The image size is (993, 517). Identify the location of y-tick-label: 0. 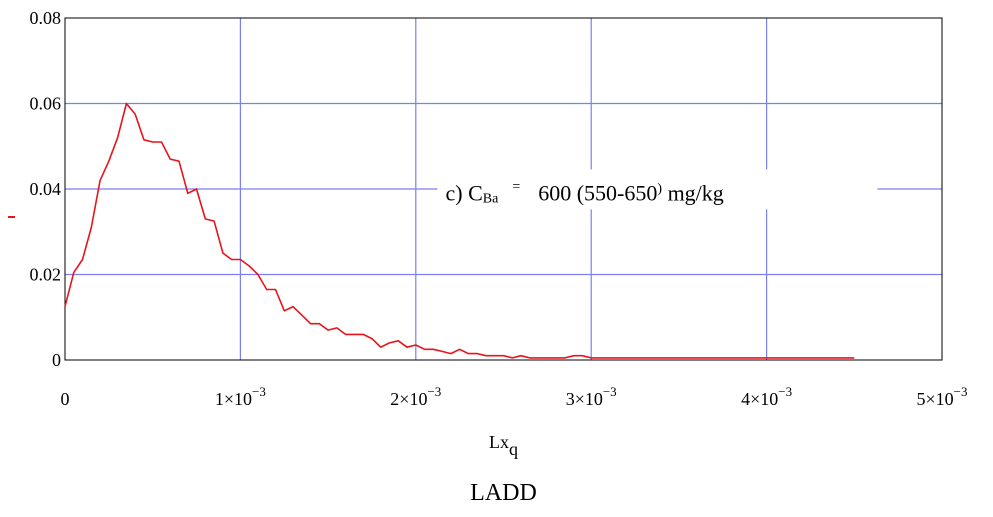
(56, 360).